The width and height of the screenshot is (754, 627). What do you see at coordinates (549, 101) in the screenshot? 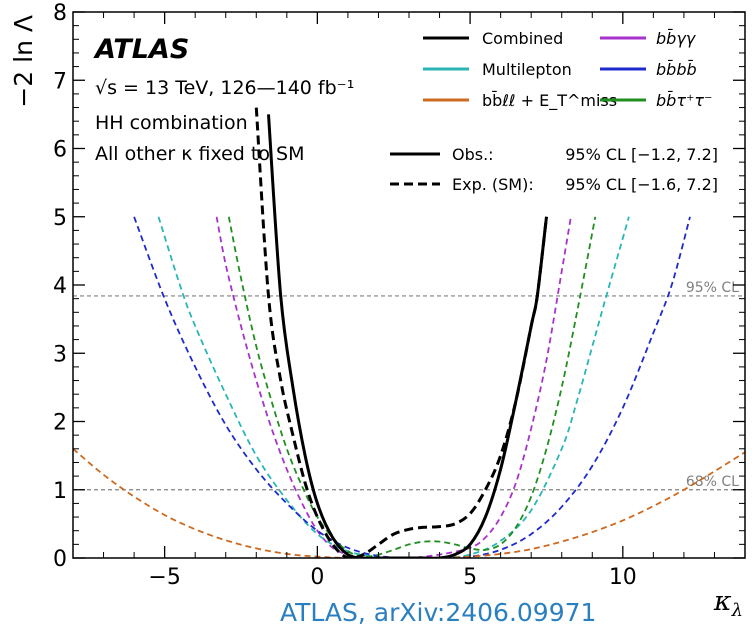
I see `legend-label: bb̄ℓℓ + E_T^miss` at bounding box center [549, 101].